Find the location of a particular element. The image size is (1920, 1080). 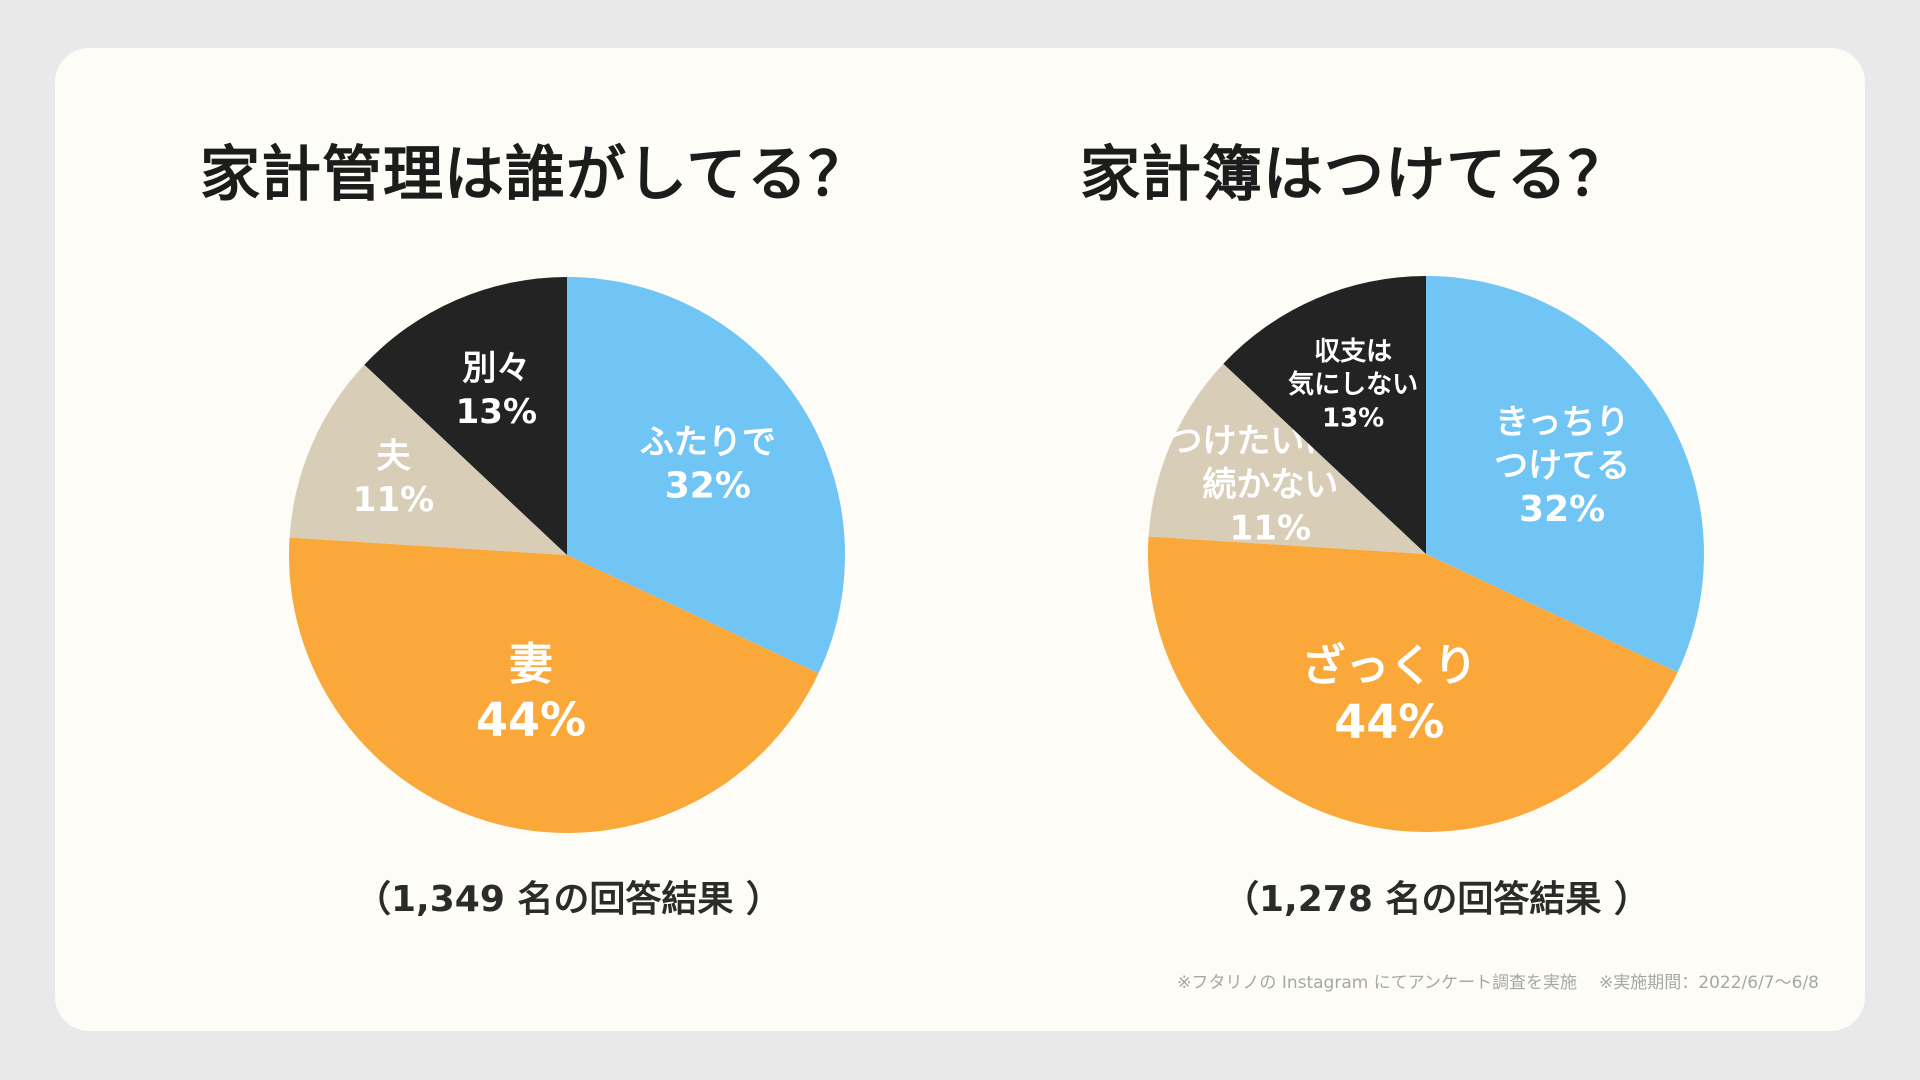

slice-label: 別々 is located at coordinates (496, 368).